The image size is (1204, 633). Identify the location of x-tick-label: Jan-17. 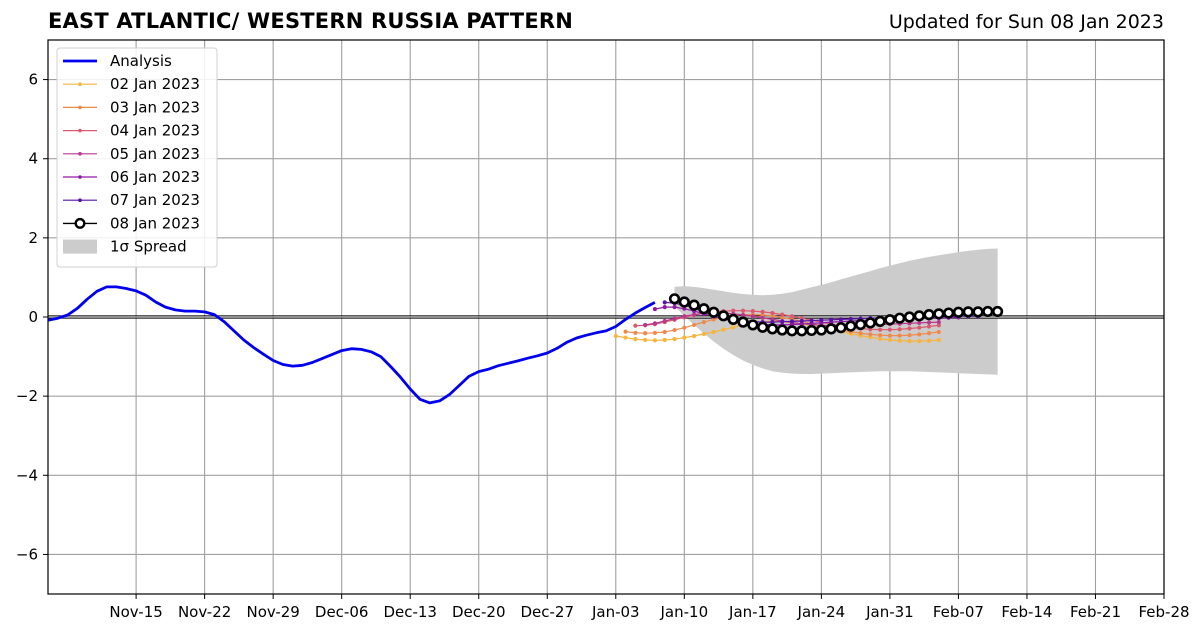
(752, 612).